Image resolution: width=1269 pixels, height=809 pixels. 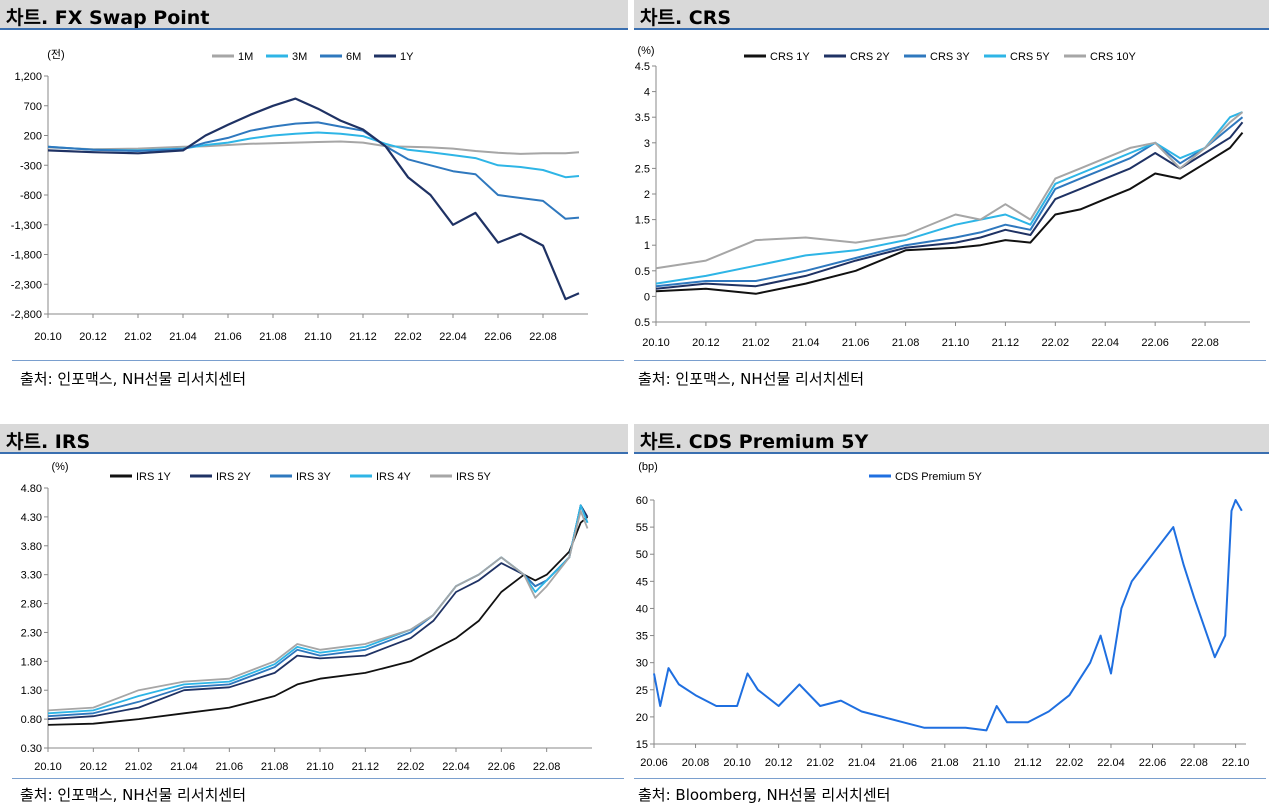 I want to click on source-note: 출처: 인포맥스, NH선물 리서치센터, so click(x=751, y=379).